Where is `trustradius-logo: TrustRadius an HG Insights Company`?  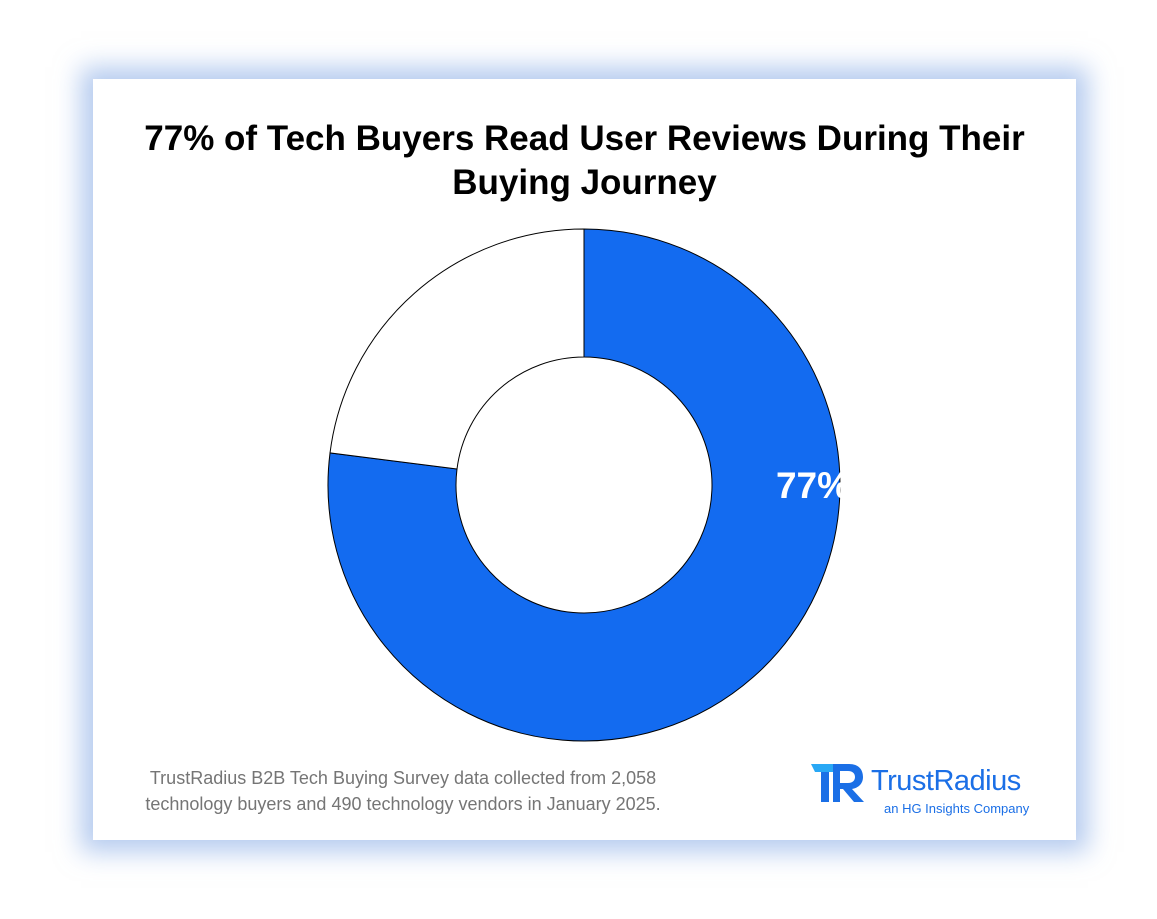
trustradius-logo: TrustRadius an HG Insights Company is located at coordinates (929, 792).